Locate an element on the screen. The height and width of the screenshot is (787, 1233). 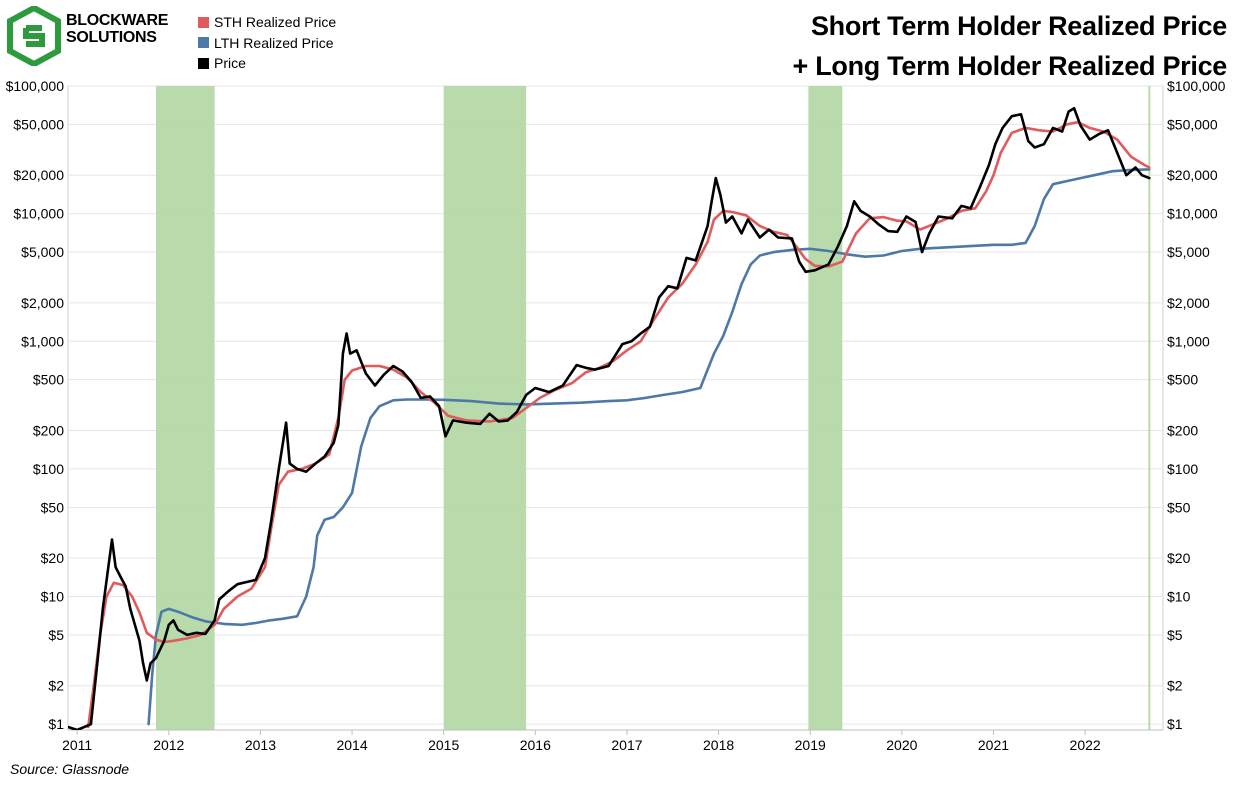
y-tick-label-left-8: $500 is located at coordinates (48, 380).